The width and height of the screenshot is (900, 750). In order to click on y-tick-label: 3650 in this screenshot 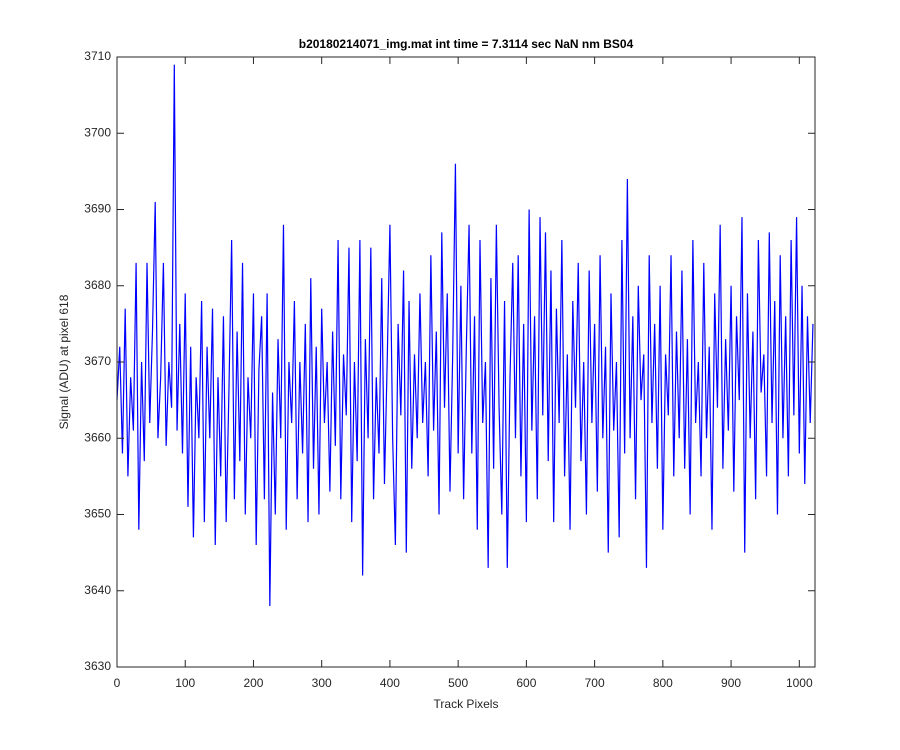, I will do `click(97, 514)`.